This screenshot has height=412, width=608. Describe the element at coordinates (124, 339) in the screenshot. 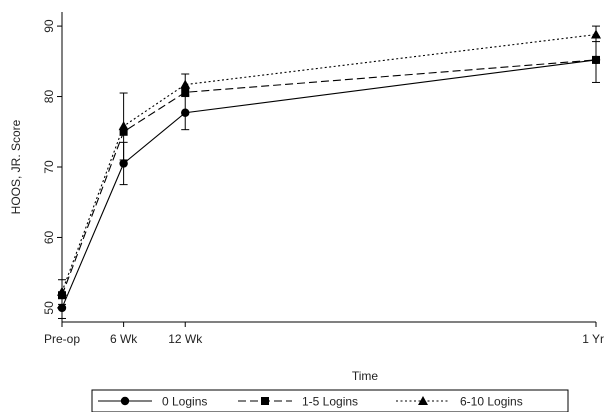

I see `x-tick-label: 6 Wk` at that location.